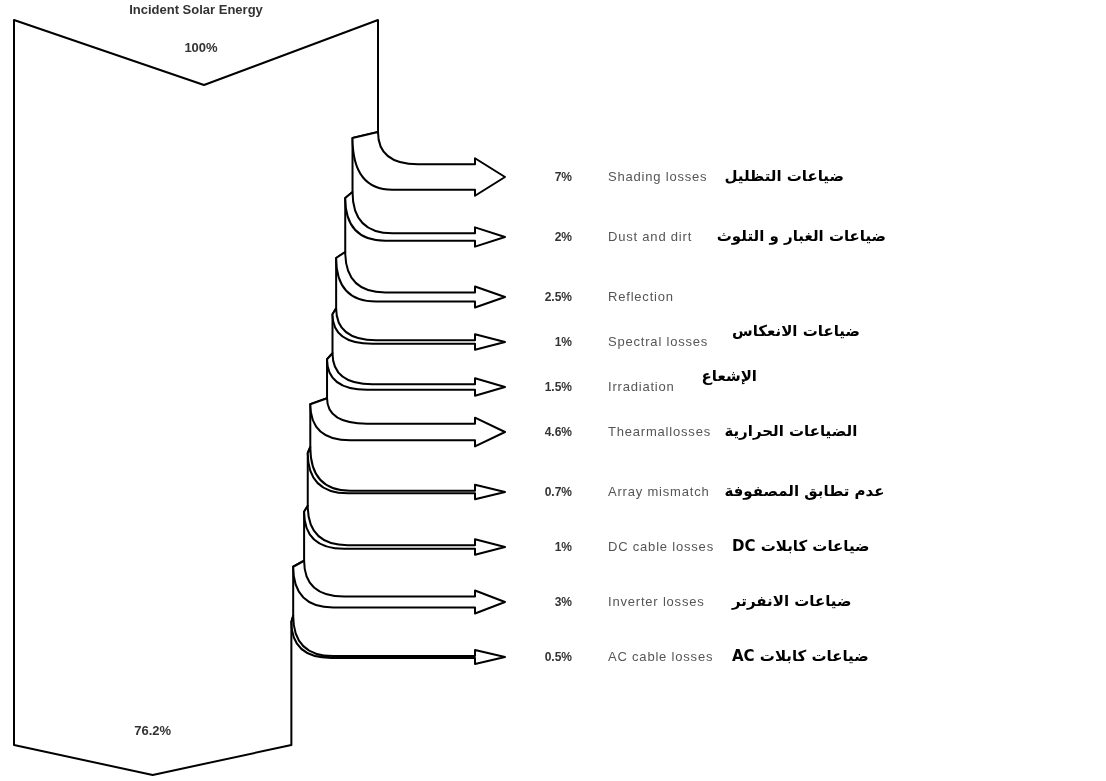 The height and width of the screenshot is (781, 1106). I want to click on text: 100%, so click(201, 47).